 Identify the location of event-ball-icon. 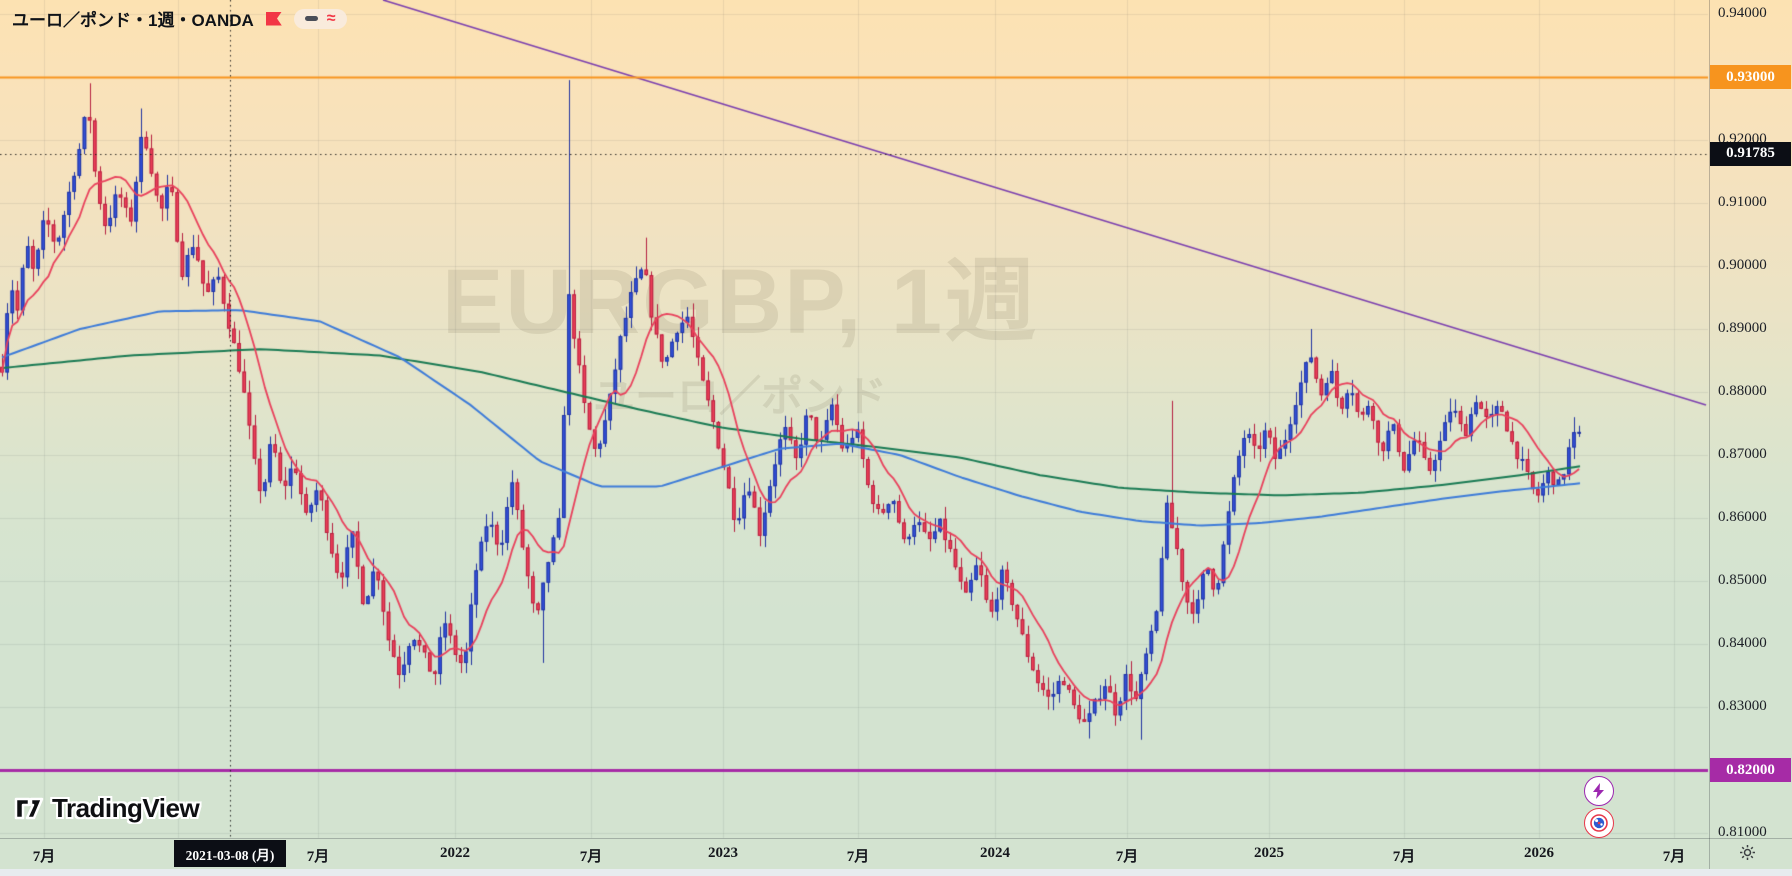
(1599, 823).